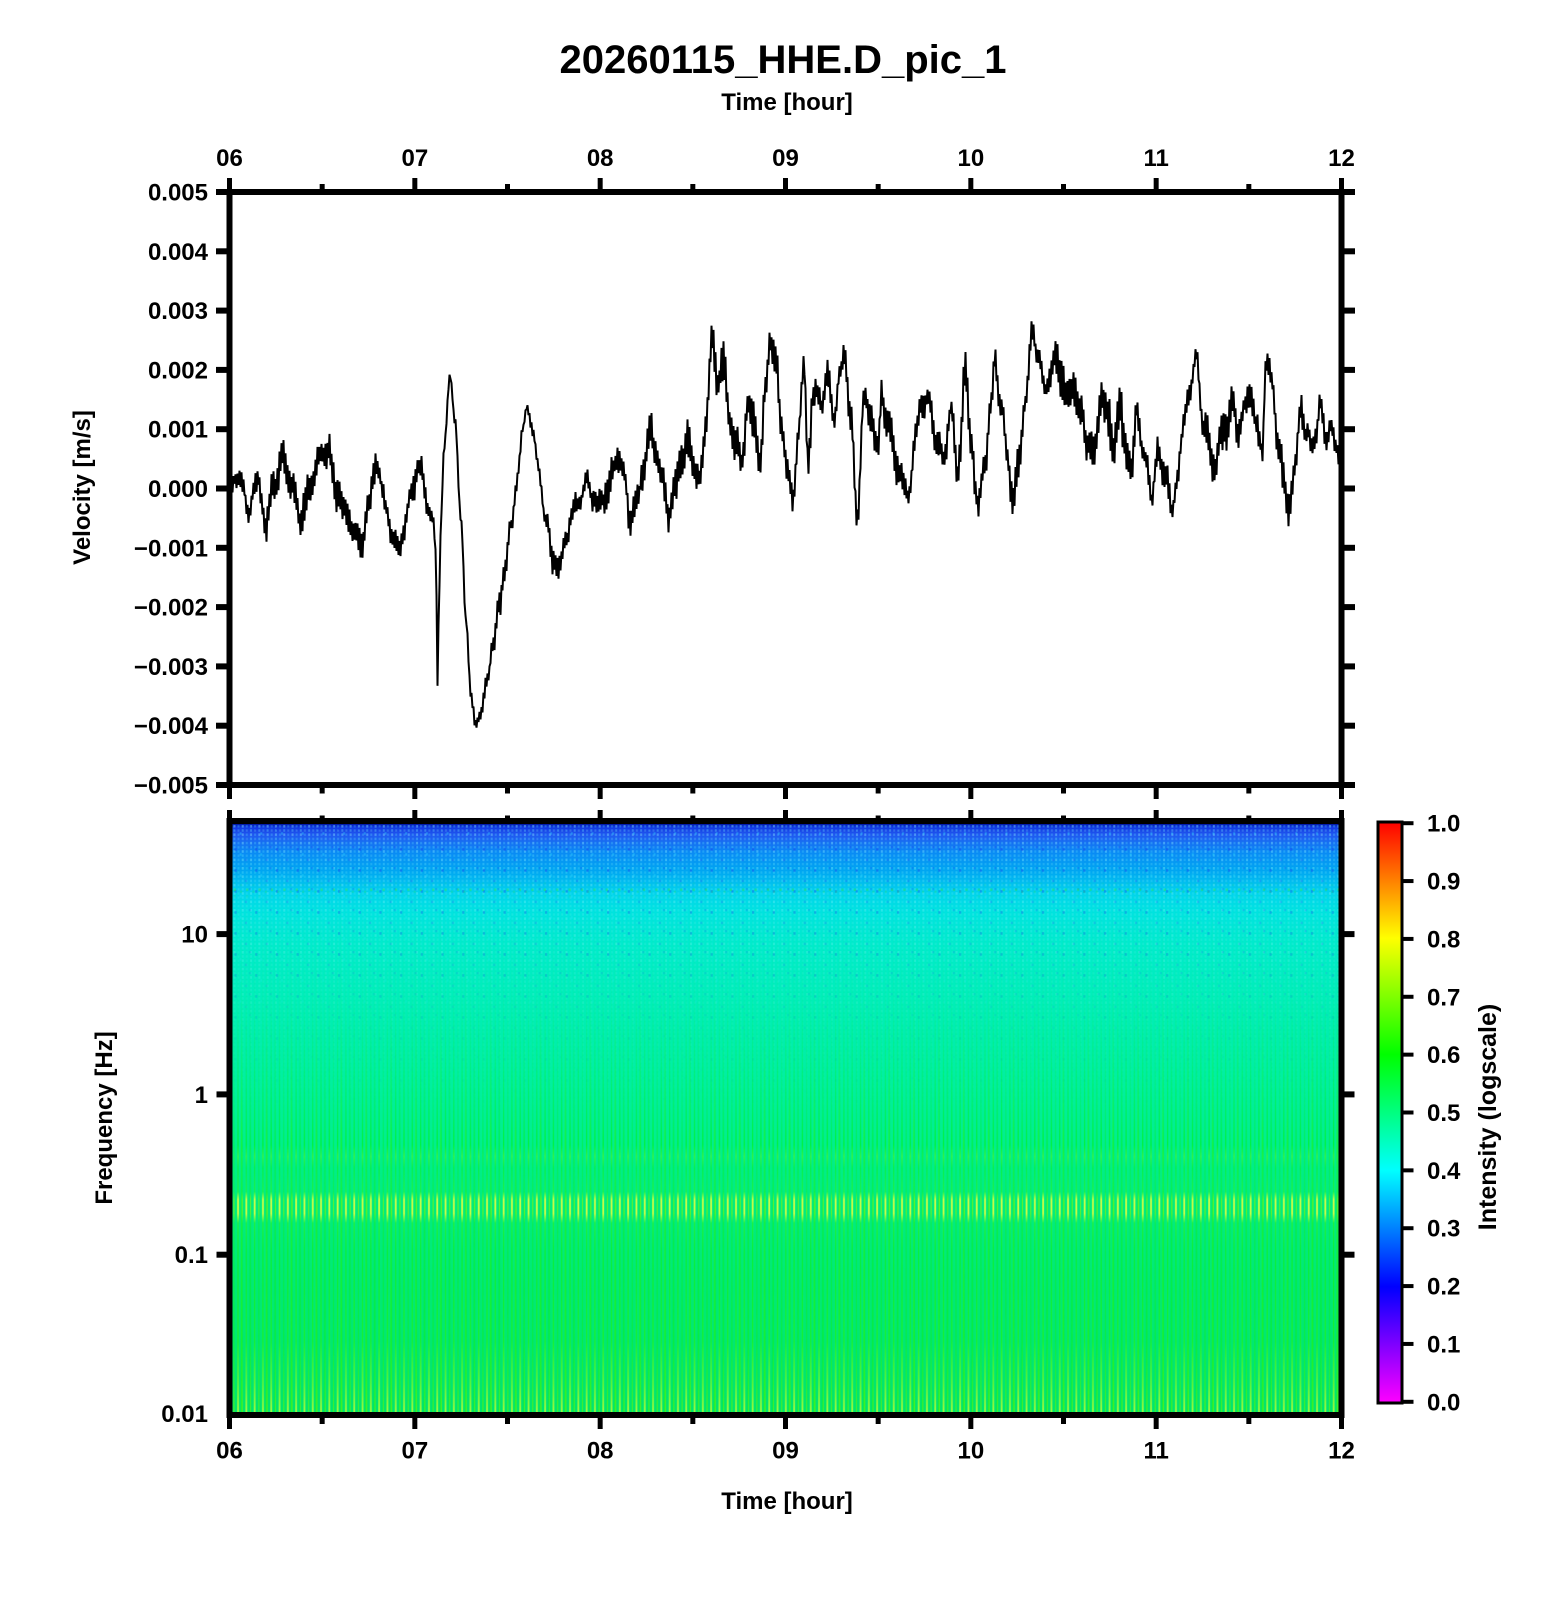  Describe the element at coordinates (178, 252) in the screenshot. I see `svg-text: 0.004` at that location.